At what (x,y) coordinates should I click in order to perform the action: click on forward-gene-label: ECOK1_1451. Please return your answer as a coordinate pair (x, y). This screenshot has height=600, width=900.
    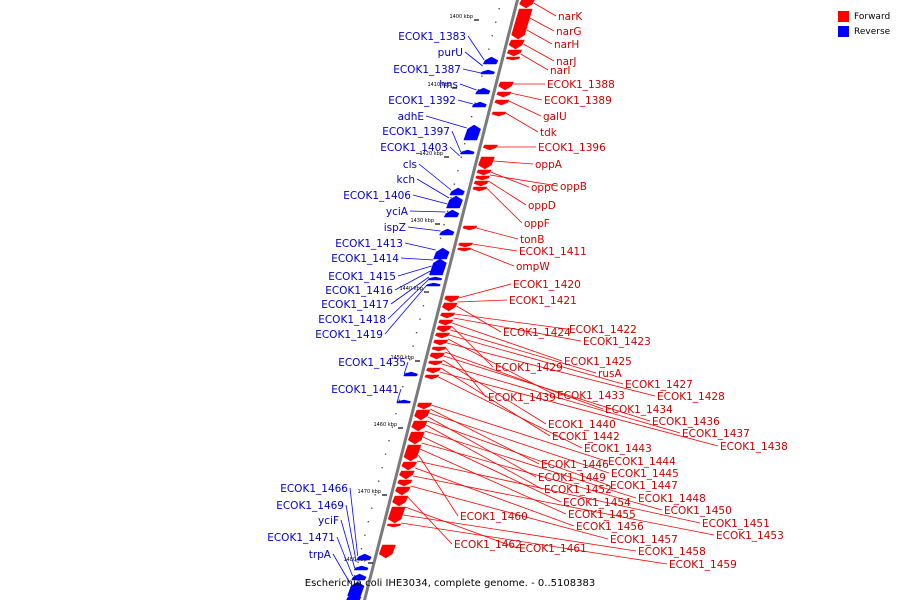
    Looking at the image, I should click on (736, 524).